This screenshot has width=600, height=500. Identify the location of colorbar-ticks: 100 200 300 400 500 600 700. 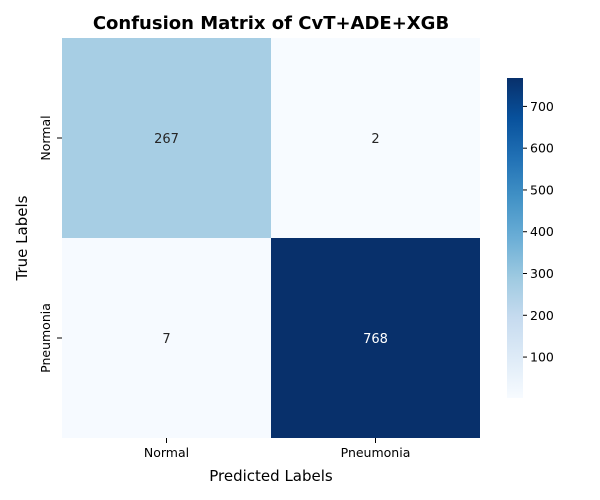
(538, 232).